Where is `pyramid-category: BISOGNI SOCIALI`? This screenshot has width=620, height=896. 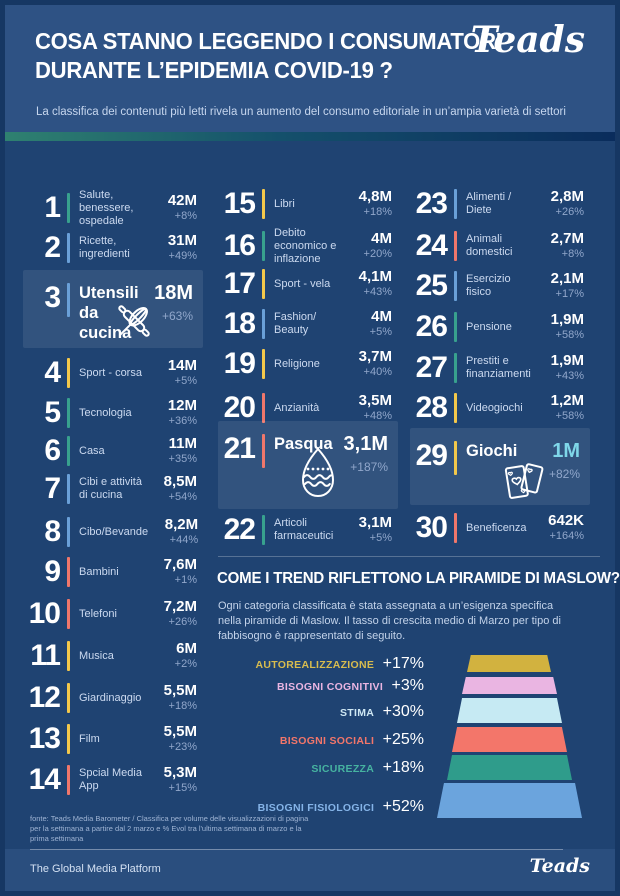 pyramid-category: BISOGNI SOCIALI is located at coordinates (327, 741).